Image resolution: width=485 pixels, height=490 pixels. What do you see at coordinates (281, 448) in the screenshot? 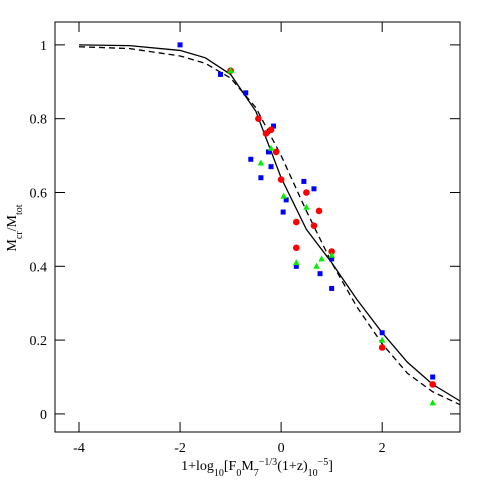
I see `x-tick-label: 0` at bounding box center [281, 448].